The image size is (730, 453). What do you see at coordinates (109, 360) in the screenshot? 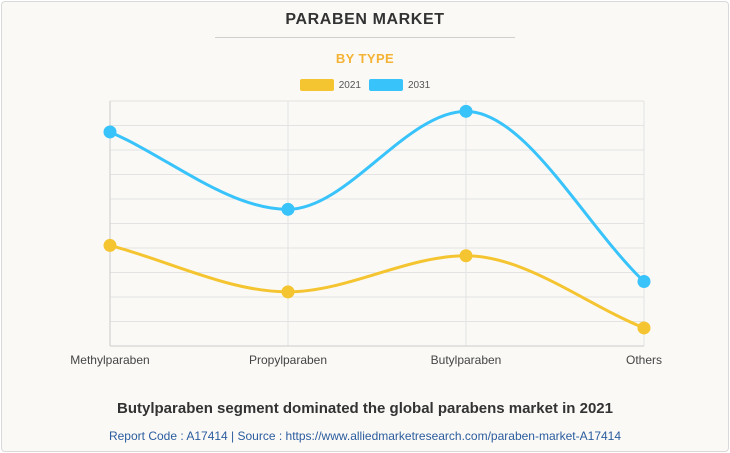
I see `x-tick-label: Methylparaben` at bounding box center [109, 360].